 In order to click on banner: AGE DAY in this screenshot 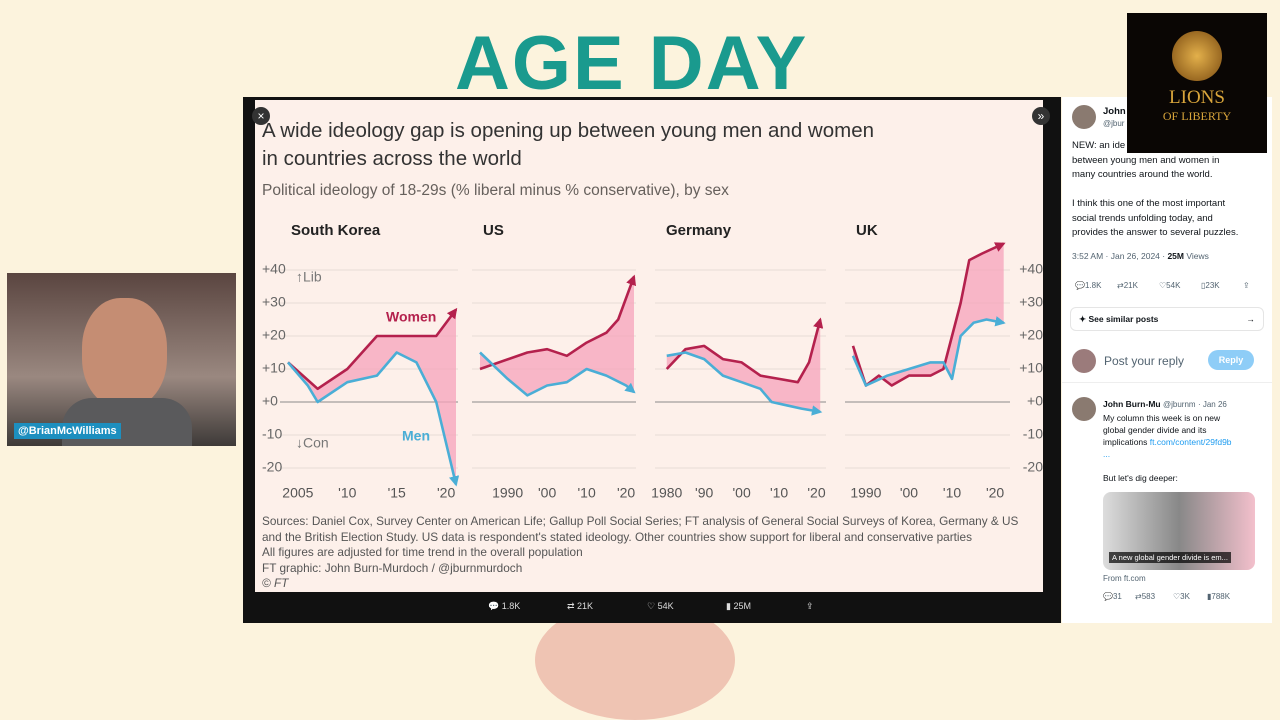, I will do `click(632, 63)`.